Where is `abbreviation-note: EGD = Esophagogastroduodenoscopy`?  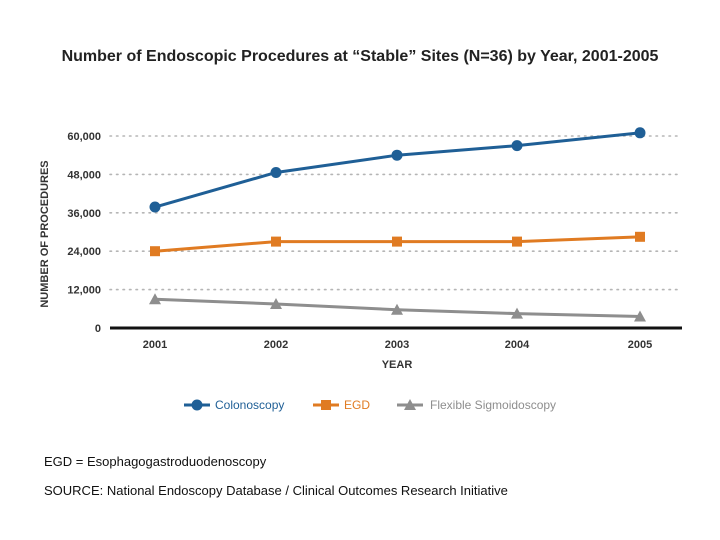
abbreviation-note: EGD = Esophagogastroduodenoscopy is located at coordinates (155, 461).